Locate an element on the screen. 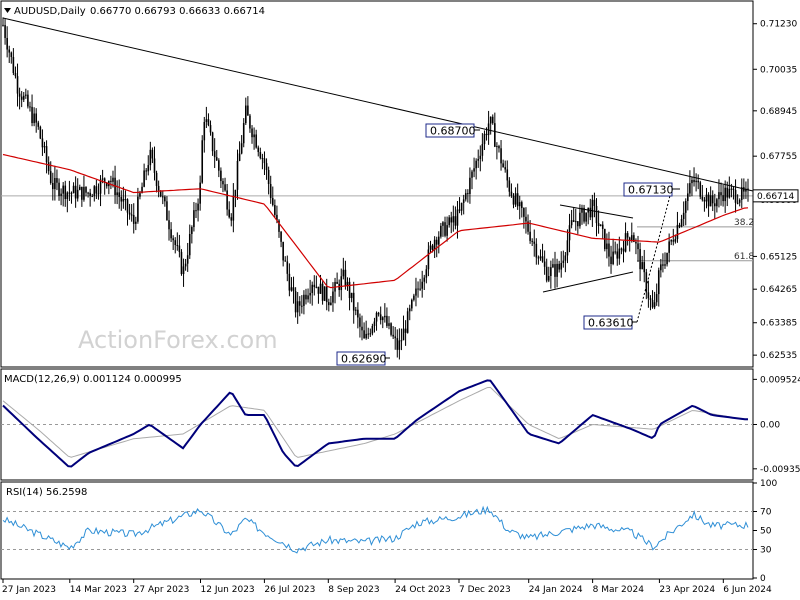 The height and width of the screenshot is (600, 800). collapse-arrow-icon is located at coordinates (7, 10).